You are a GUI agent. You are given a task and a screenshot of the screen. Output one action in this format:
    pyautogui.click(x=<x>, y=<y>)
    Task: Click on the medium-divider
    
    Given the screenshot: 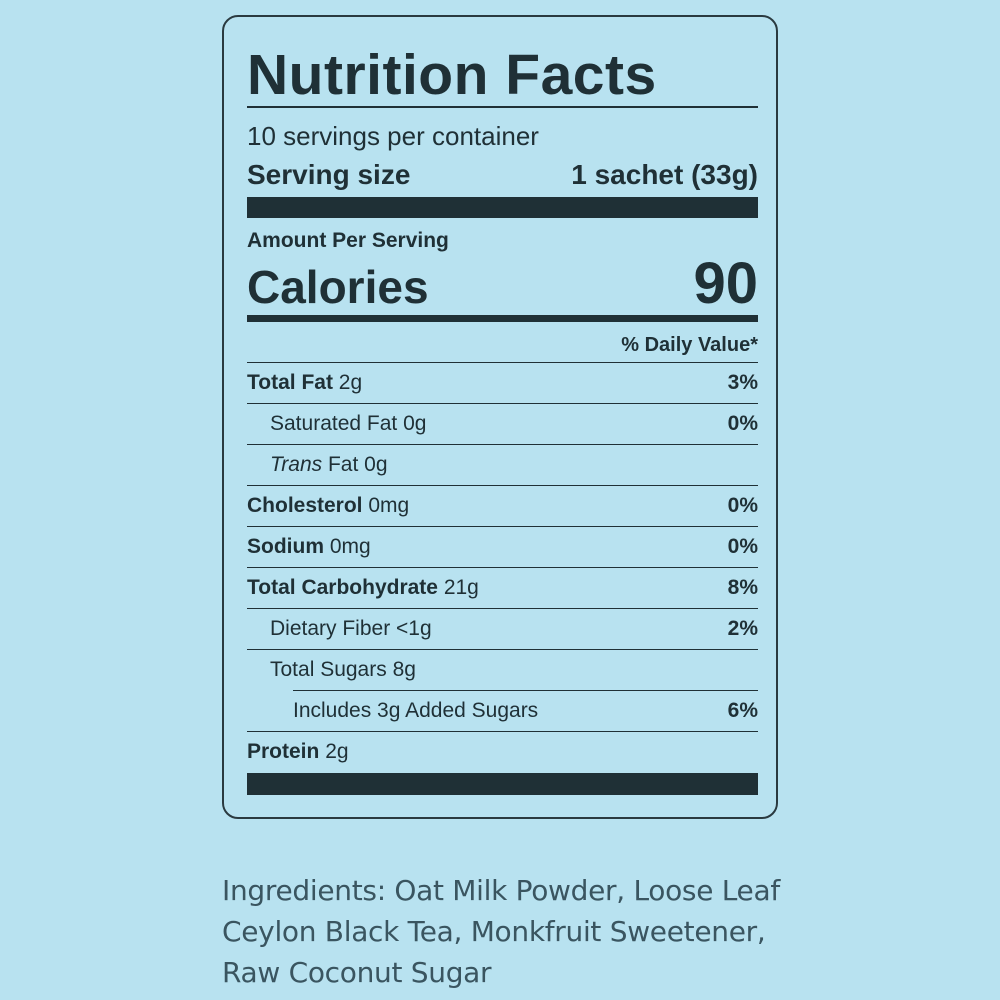 What is the action you would take?
    pyautogui.click(x=502, y=318)
    